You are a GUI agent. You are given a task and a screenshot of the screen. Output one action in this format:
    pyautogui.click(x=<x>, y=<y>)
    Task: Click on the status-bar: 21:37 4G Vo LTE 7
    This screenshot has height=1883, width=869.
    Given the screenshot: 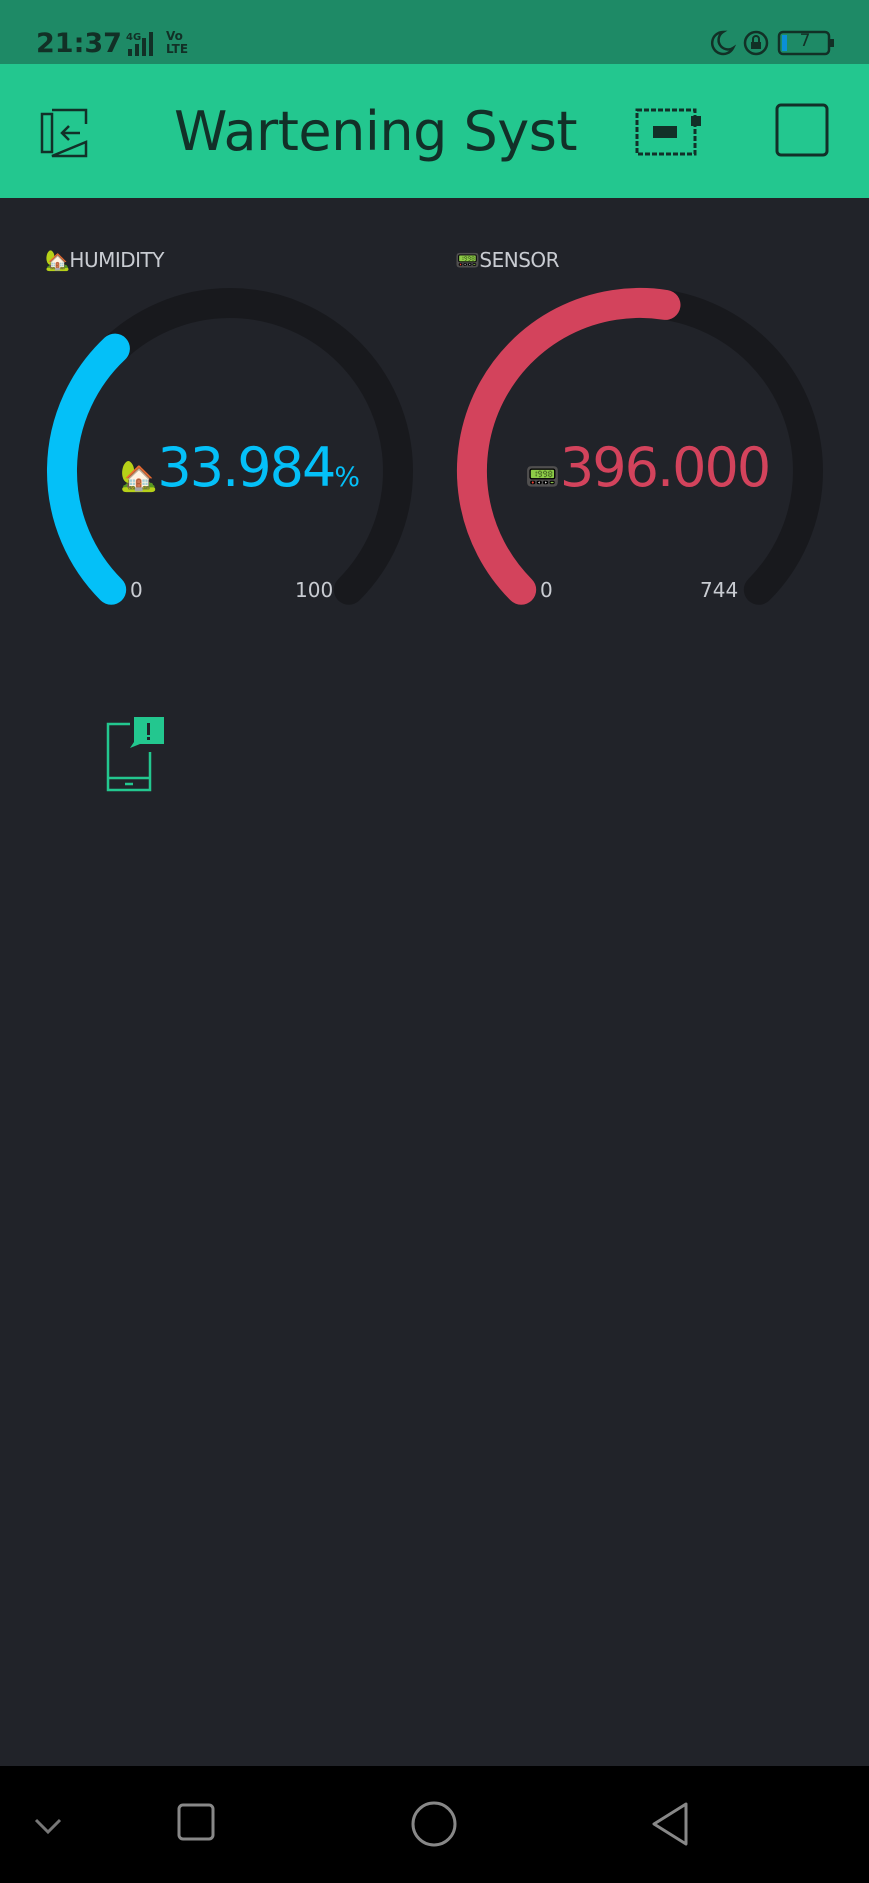 What is the action you would take?
    pyautogui.click(x=434, y=32)
    